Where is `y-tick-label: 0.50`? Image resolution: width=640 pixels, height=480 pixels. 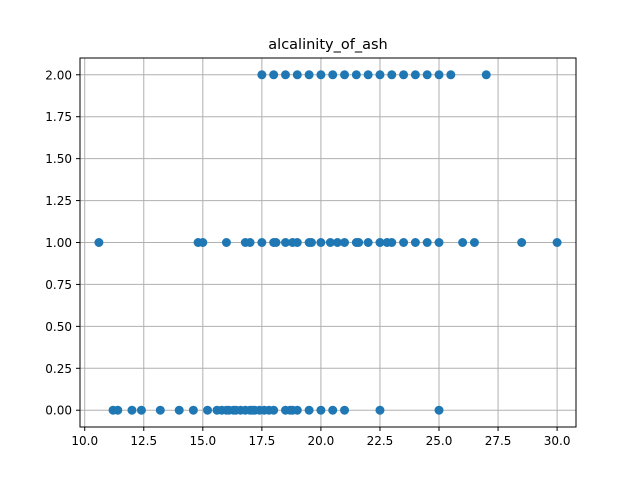
y-tick-label: 0.50 is located at coordinates (58, 327).